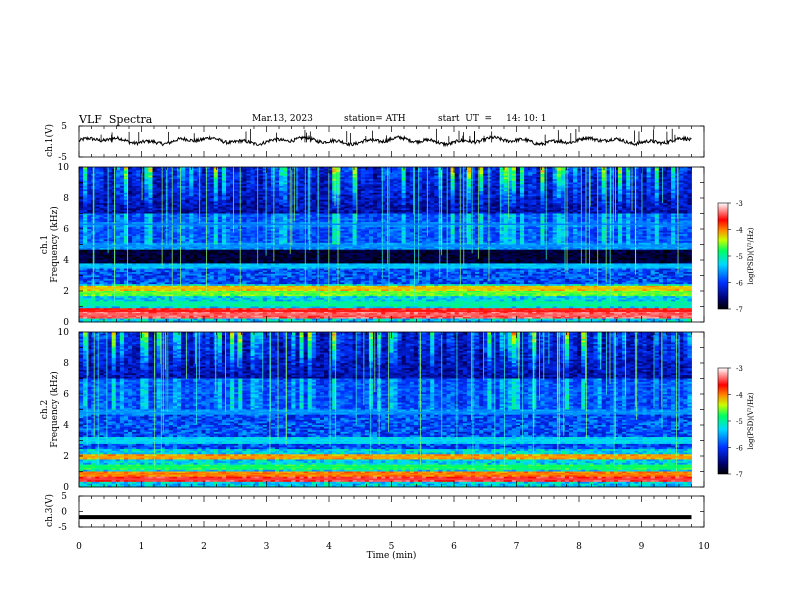  I want to click on ch1-wave-ylabel-line: ch.1(V), so click(49, 140).